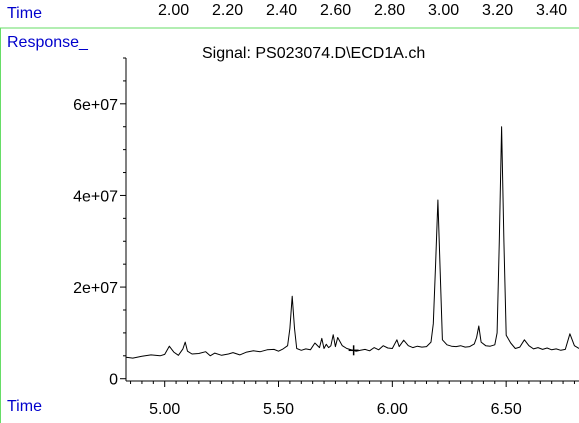  Describe the element at coordinates (174, 10) in the screenshot. I see `time-scale-tick-label: 2.00` at that location.